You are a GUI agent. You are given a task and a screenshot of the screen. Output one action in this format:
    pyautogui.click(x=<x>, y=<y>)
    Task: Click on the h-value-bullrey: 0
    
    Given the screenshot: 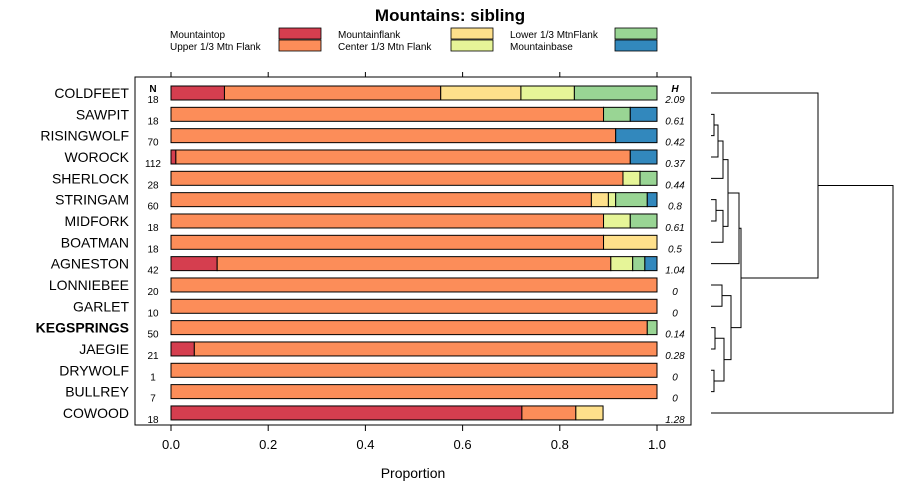 What is the action you would take?
    pyautogui.click(x=675, y=399)
    